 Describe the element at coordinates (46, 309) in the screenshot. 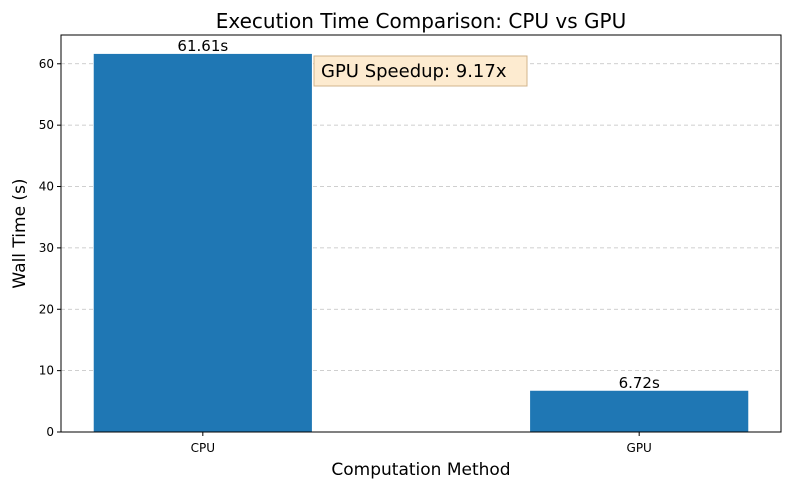

I see `y-tick-label: 20` at that location.